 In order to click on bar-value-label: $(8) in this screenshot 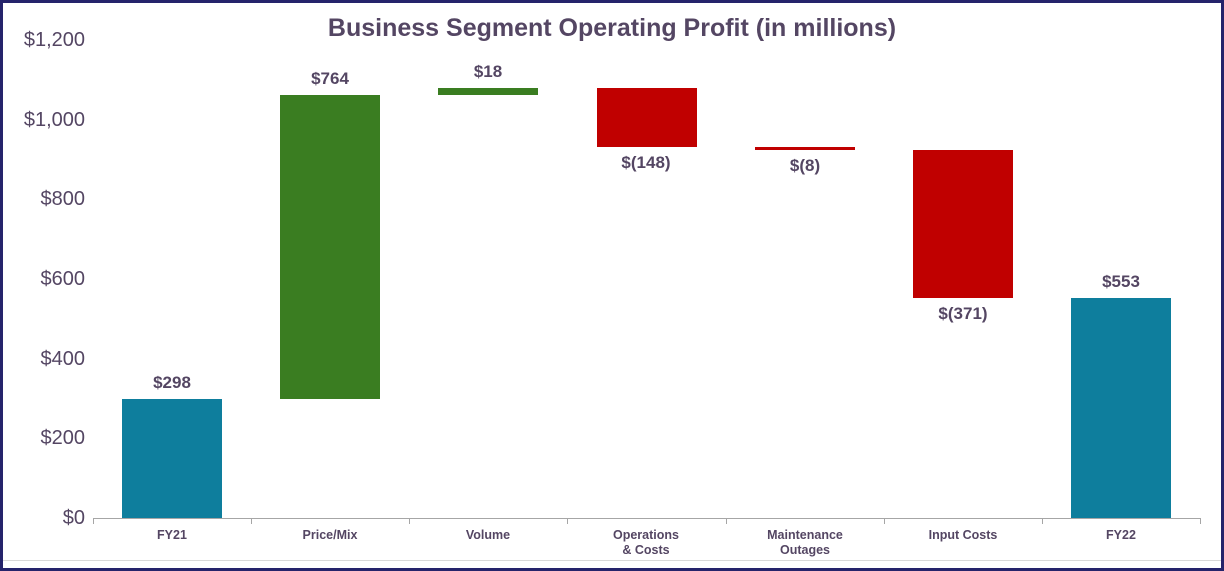, I will do `click(805, 165)`.